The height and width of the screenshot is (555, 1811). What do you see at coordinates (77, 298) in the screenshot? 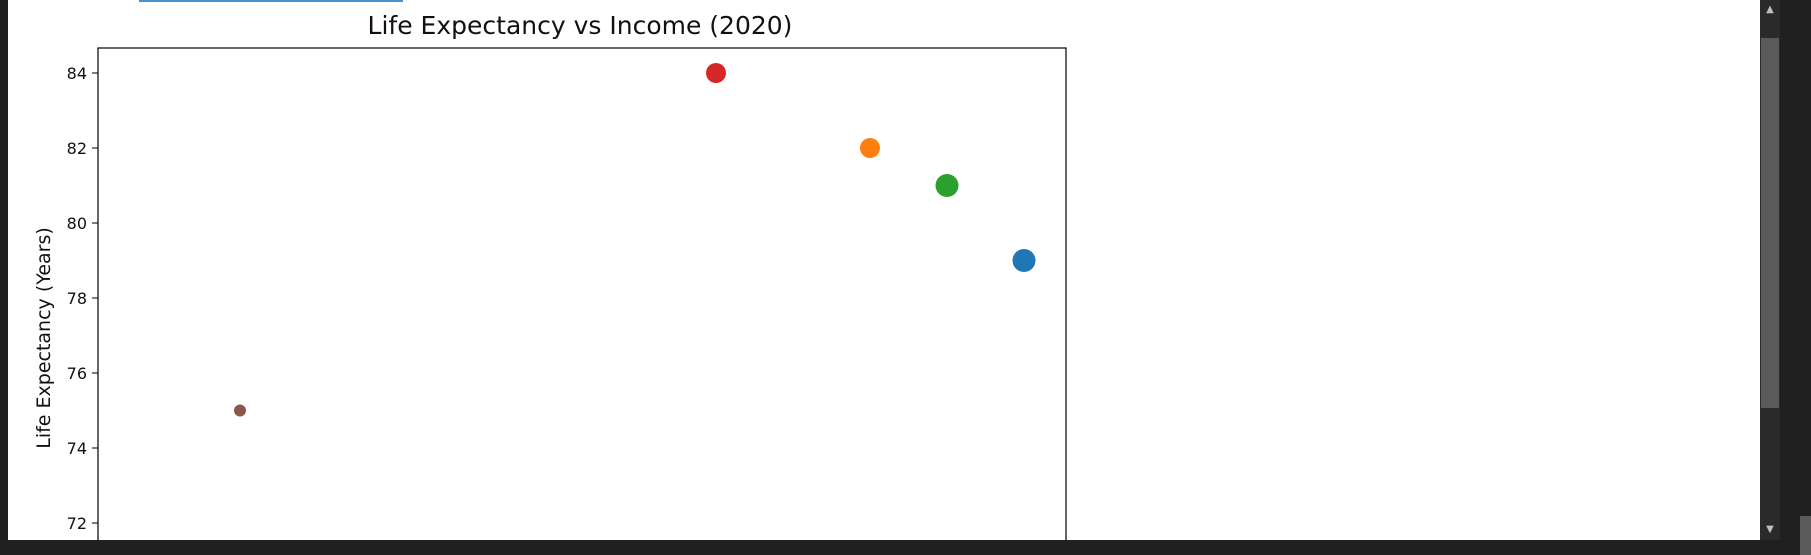
I see `y-tick-label: 78` at bounding box center [77, 298].